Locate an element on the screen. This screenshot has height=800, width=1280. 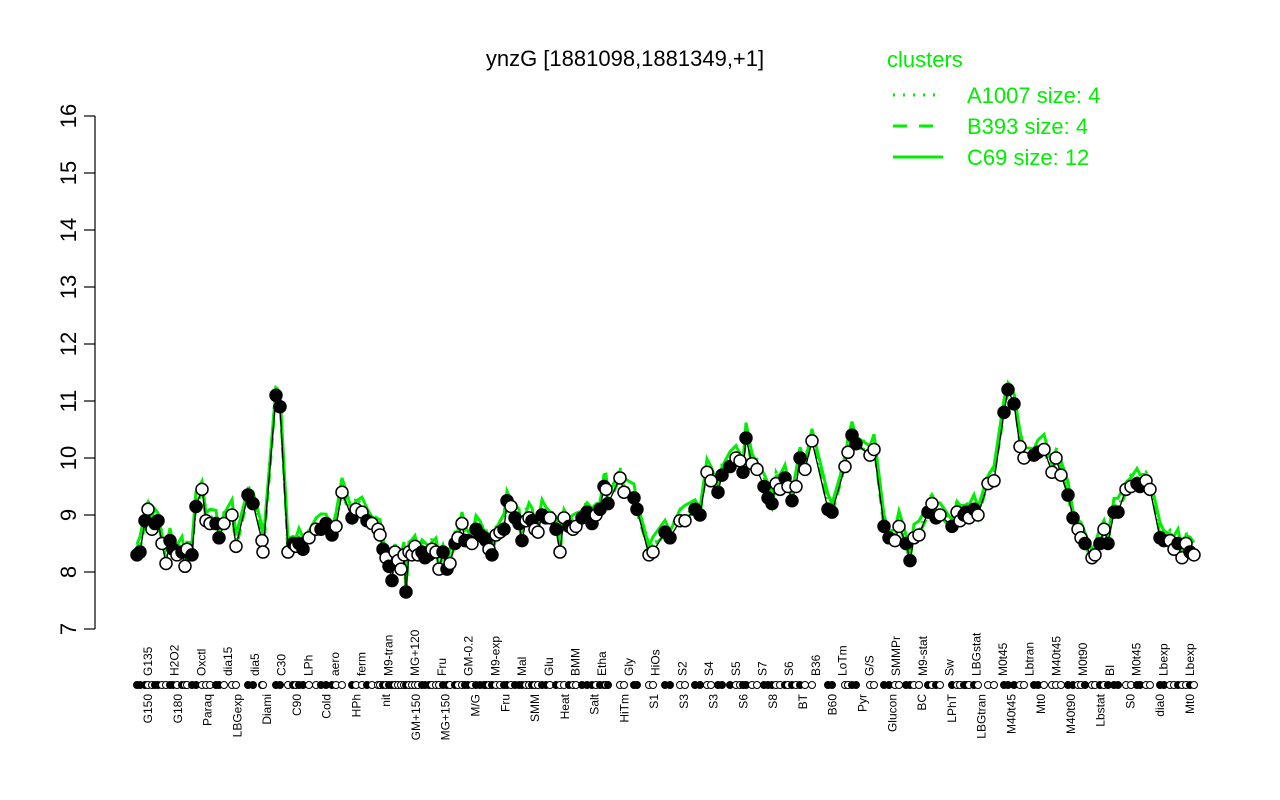
x-tick-label: BI is located at coordinates (1110, 670).